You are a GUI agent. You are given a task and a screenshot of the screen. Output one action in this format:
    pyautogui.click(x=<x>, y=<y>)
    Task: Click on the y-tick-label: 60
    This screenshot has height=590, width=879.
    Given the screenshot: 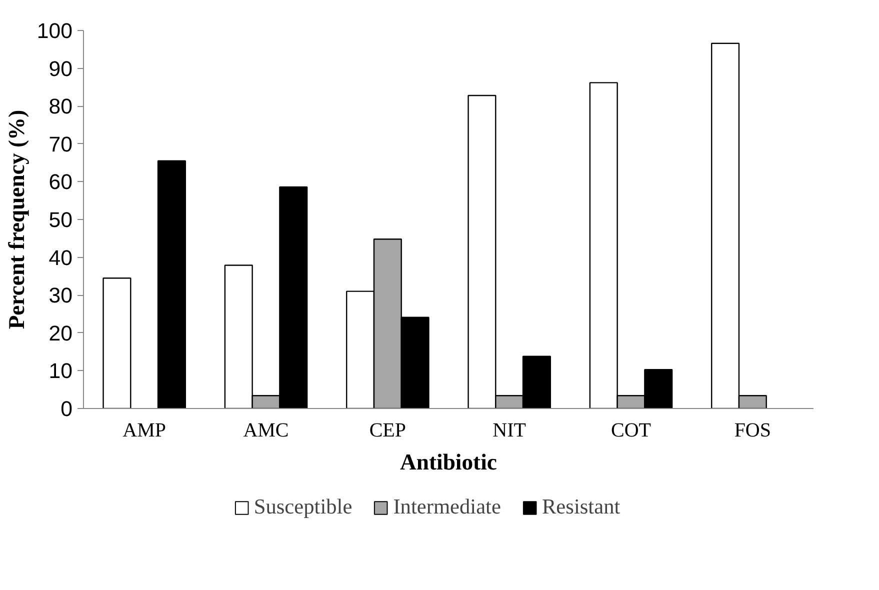 What is the action you would take?
    pyautogui.click(x=60, y=182)
    